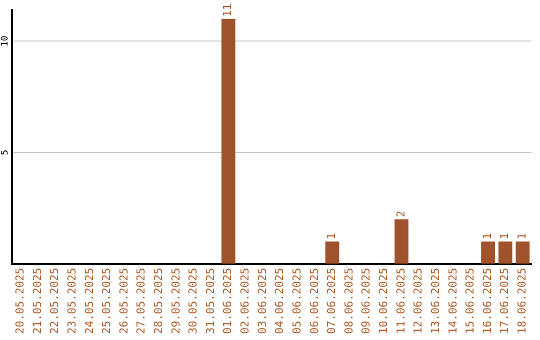 This screenshot has width=540, height=340. I want to click on y-tick-label: 10, so click(5, 41).